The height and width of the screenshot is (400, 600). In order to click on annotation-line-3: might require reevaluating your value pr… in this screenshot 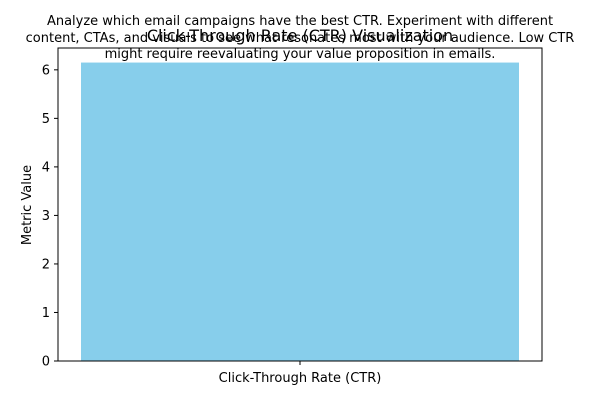, I will do `click(300, 54)`.